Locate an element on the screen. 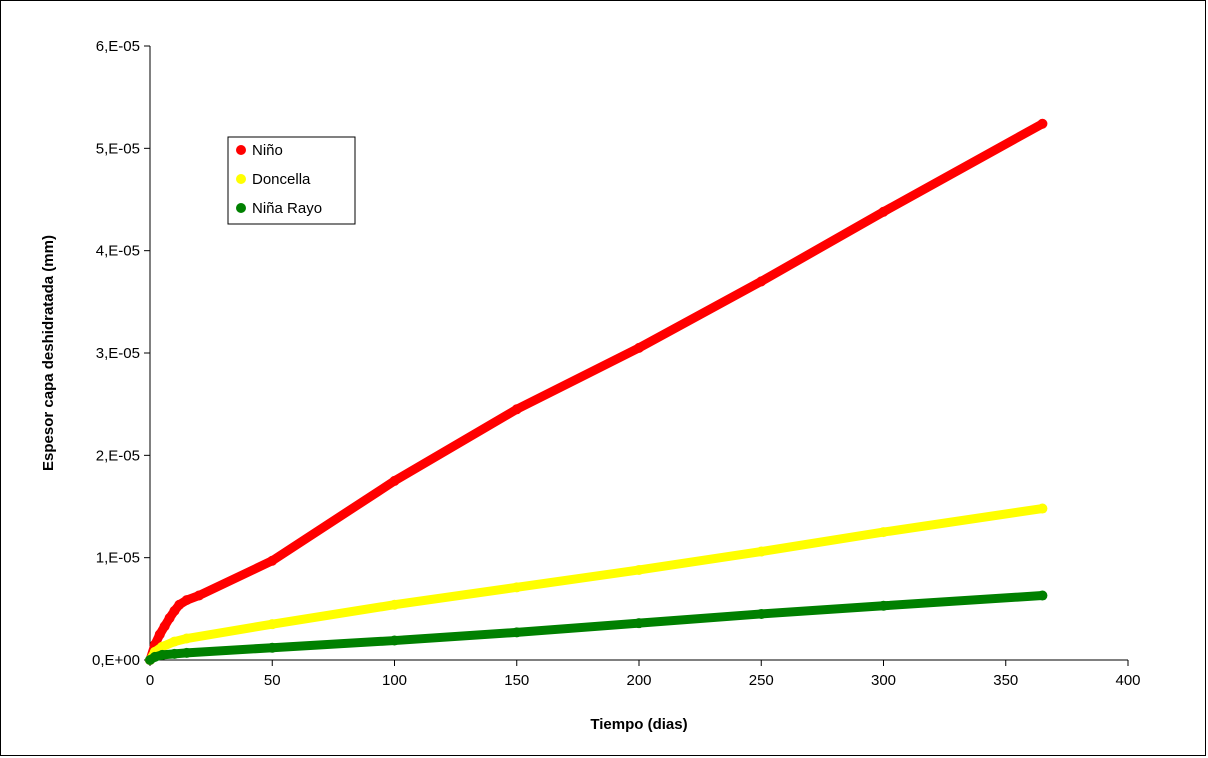 This screenshot has width=1208, height=758. x-tick-label: 100 is located at coordinates (394, 680).